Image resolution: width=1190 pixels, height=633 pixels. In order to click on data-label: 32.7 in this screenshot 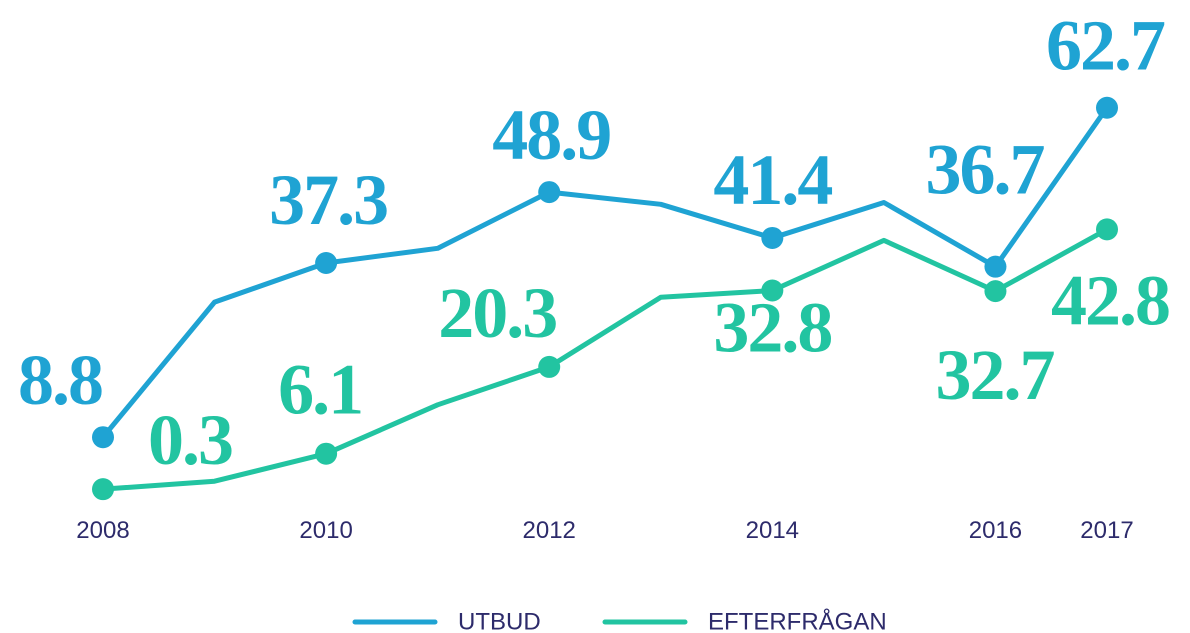, I will do `click(994, 375)`.